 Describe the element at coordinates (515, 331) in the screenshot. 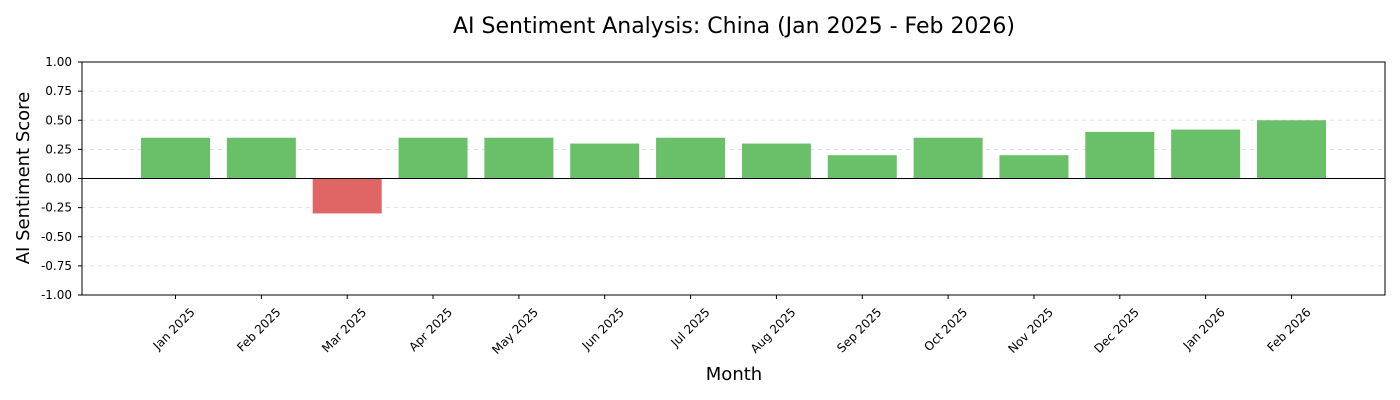

I see `x-tick-label: May 2025` at that location.